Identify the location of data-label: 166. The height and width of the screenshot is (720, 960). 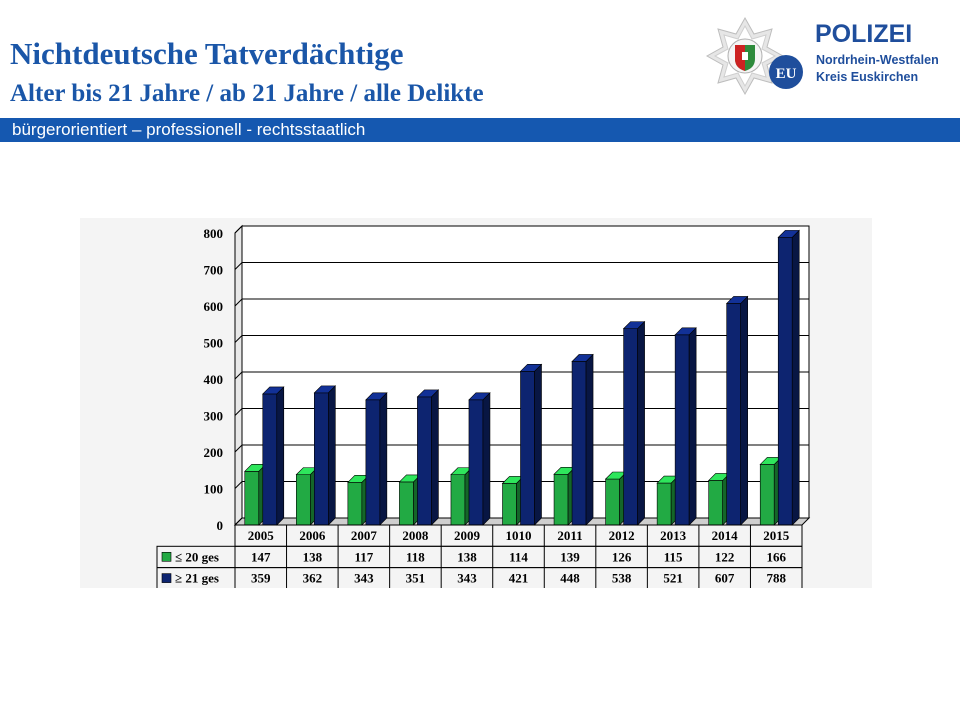
(776, 556).